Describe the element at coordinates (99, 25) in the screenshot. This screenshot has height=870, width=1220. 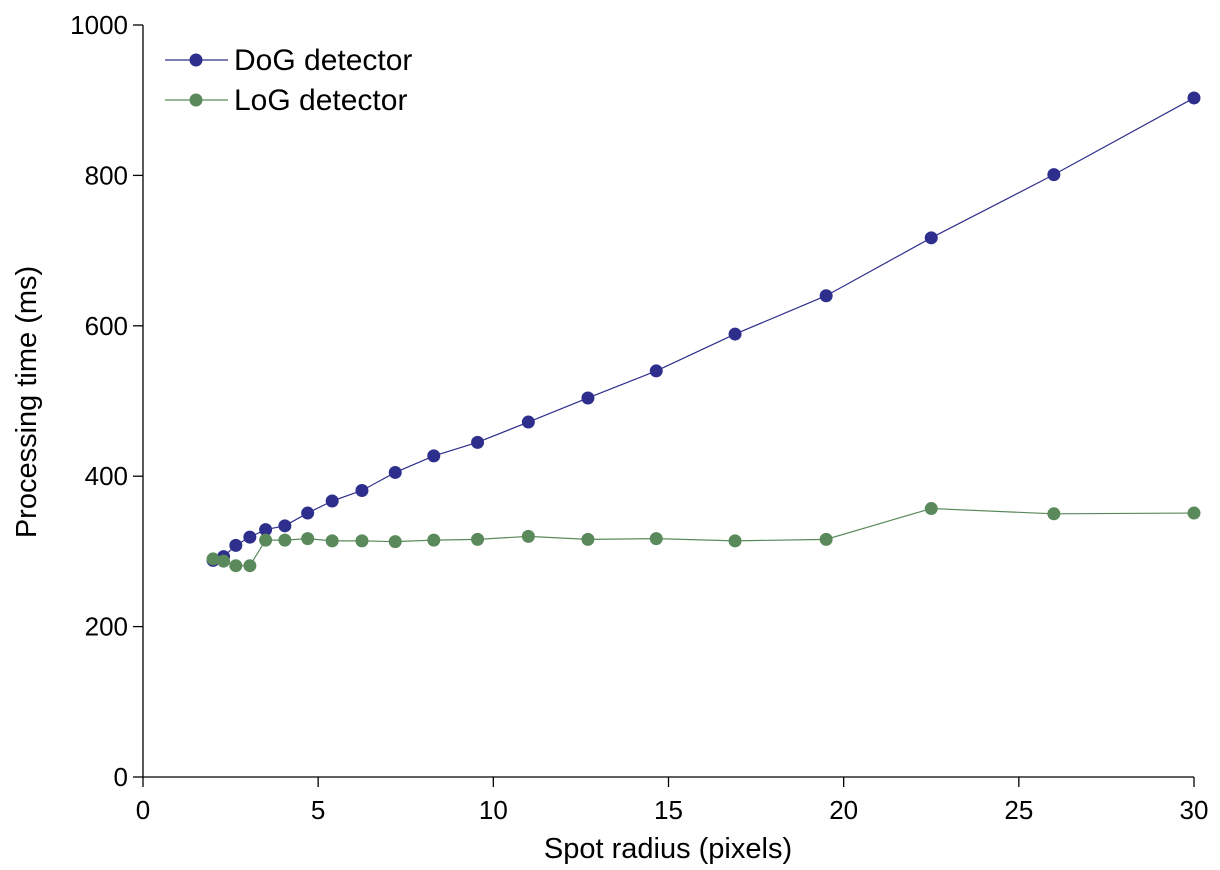
I see `y-tick-label: 1000` at that location.